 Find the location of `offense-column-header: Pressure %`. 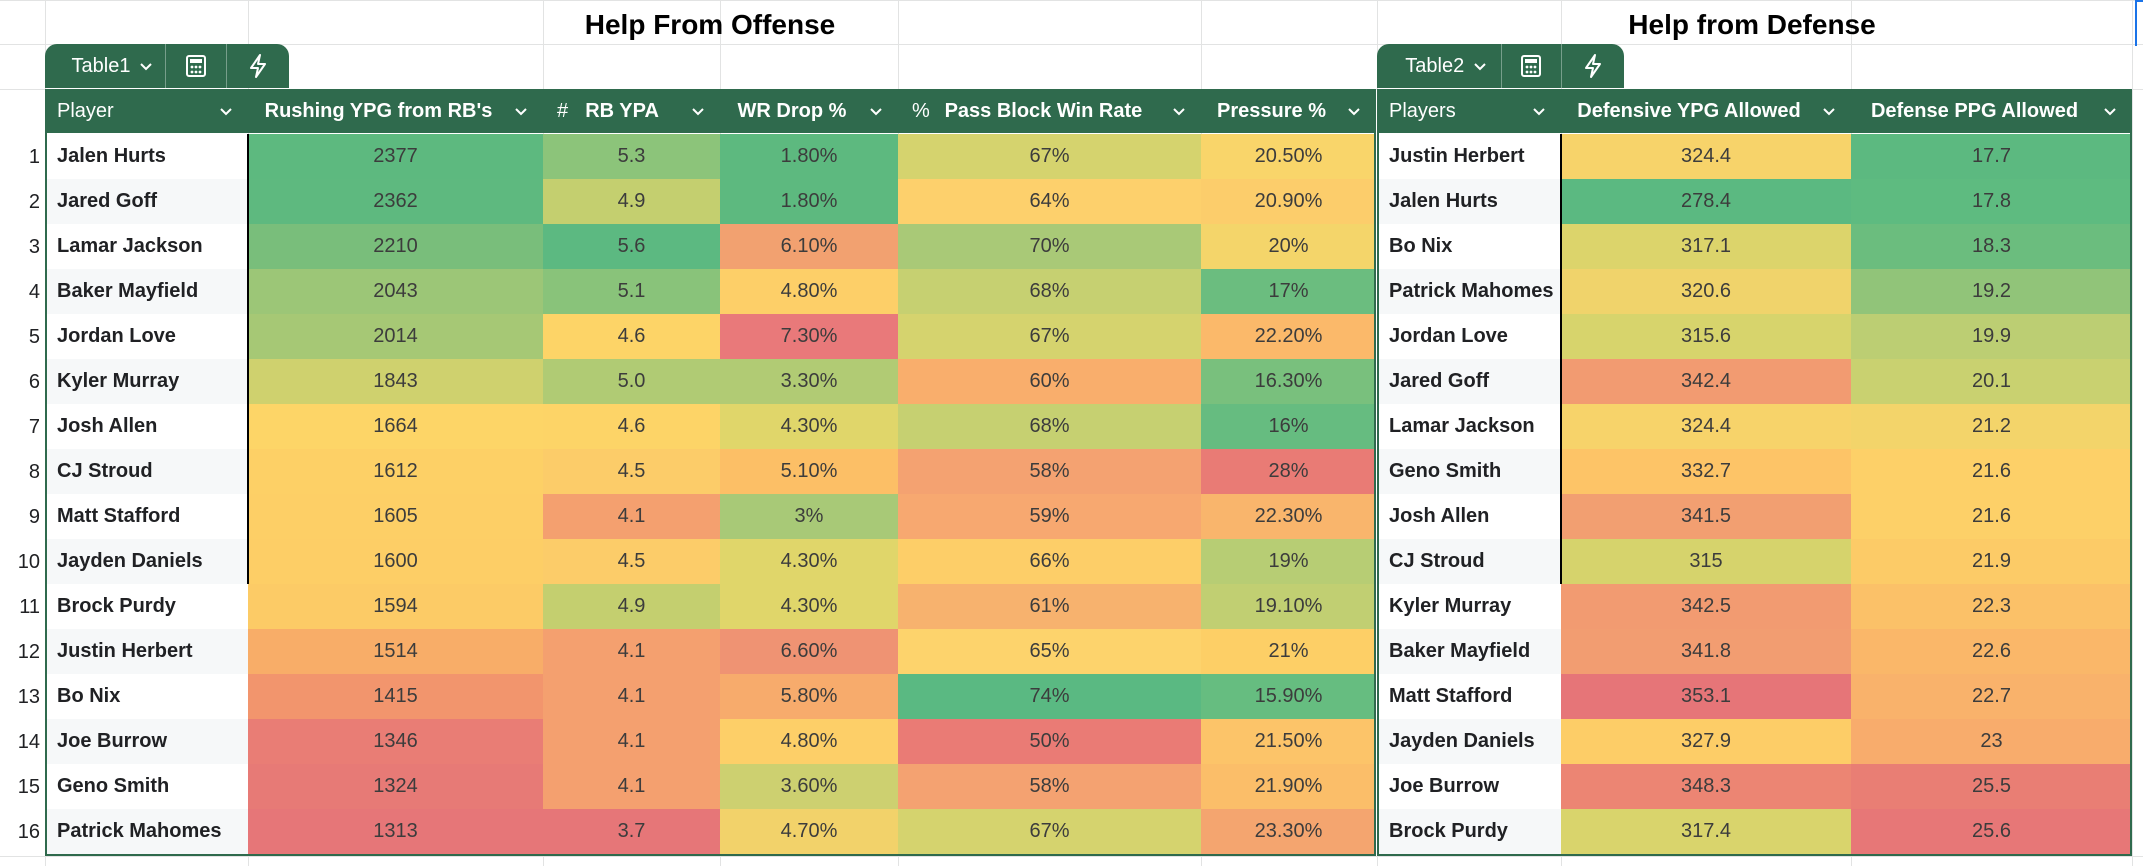

offense-column-header: Pressure % is located at coordinates (1288, 111).